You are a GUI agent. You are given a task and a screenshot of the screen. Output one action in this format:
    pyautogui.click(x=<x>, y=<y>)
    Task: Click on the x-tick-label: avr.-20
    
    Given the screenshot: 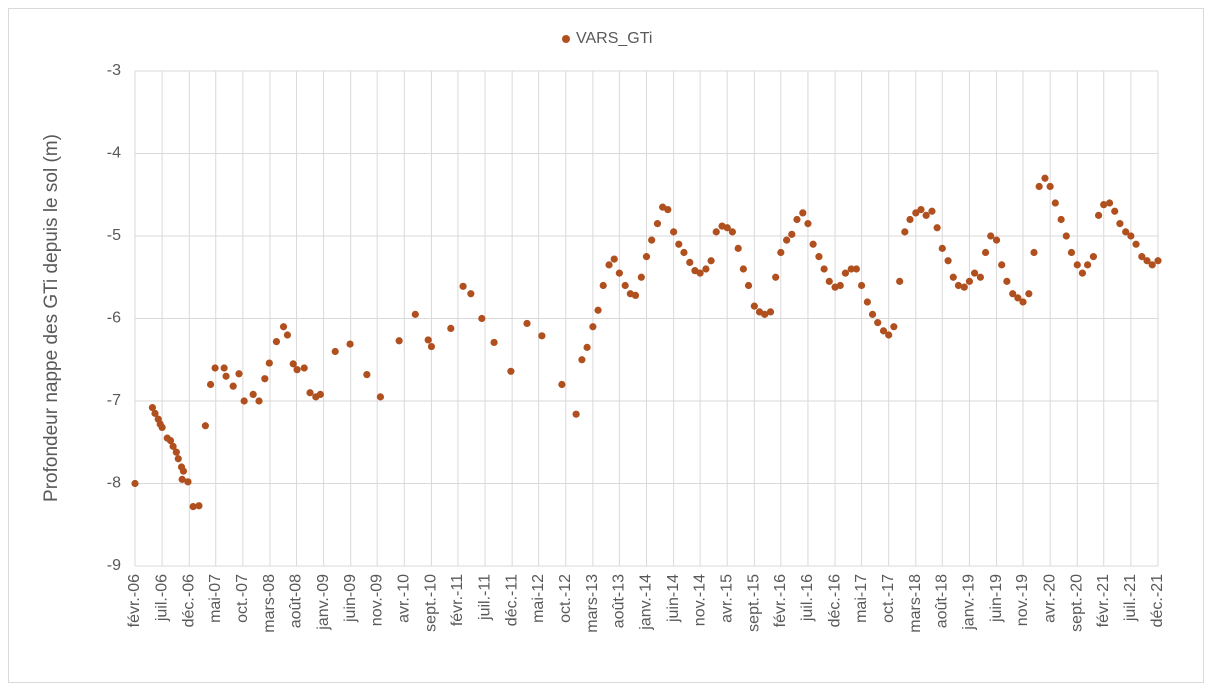 What is the action you would take?
    pyautogui.click(x=1049, y=598)
    